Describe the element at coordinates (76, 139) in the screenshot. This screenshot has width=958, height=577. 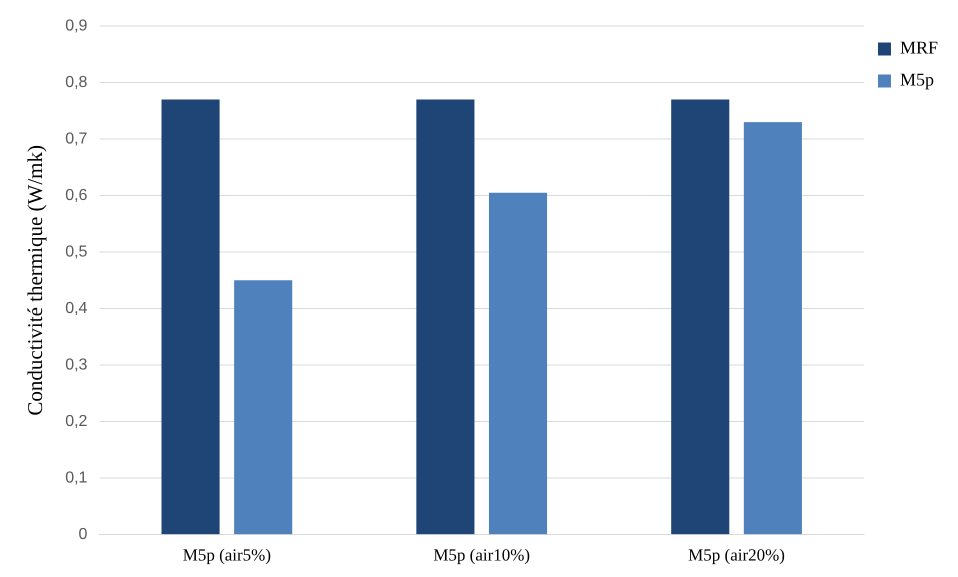
I see `y-tick-label: 0,7` at that location.